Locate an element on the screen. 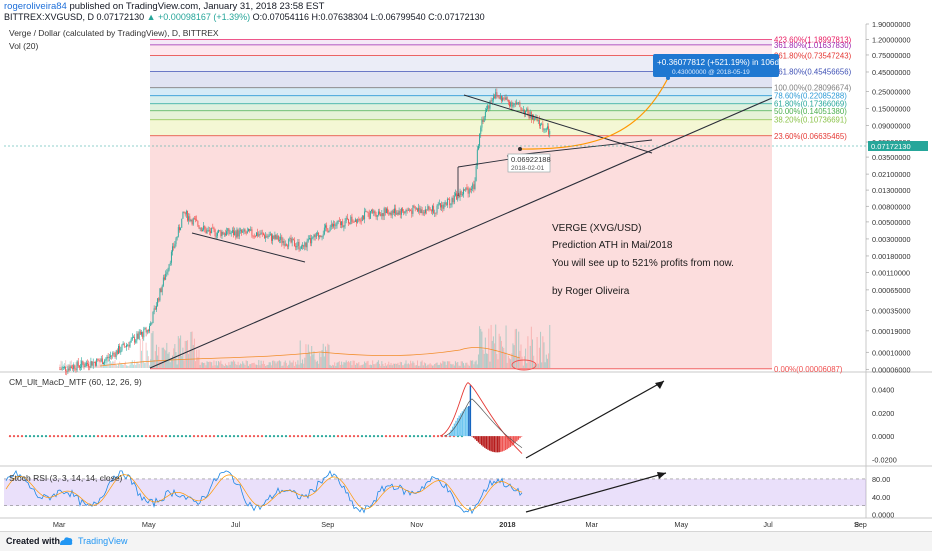  stoch-rsi-axis-label: 40.00 is located at coordinates (881, 497).